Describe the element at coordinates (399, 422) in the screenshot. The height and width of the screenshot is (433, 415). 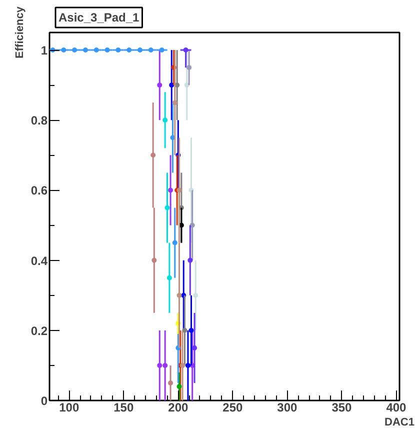
I see `x-axis-title: DAC1` at that location.